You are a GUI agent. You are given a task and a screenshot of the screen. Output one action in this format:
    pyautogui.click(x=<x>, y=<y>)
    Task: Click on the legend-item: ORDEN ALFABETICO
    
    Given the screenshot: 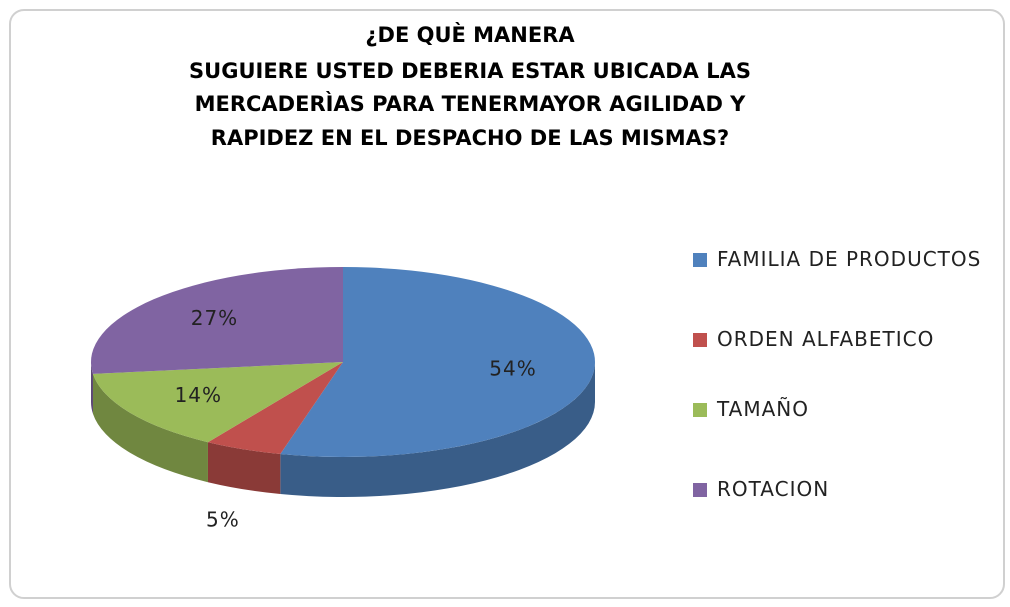 What is the action you would take?
    pyautogui.click(x=837, y=339)
    